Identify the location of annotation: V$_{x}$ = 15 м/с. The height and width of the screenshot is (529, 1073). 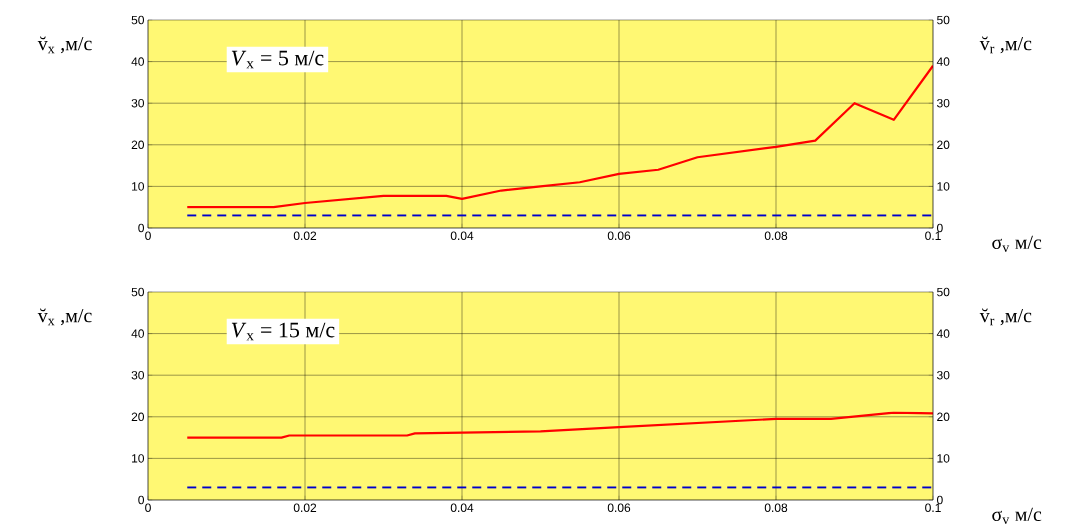
(283, 331).